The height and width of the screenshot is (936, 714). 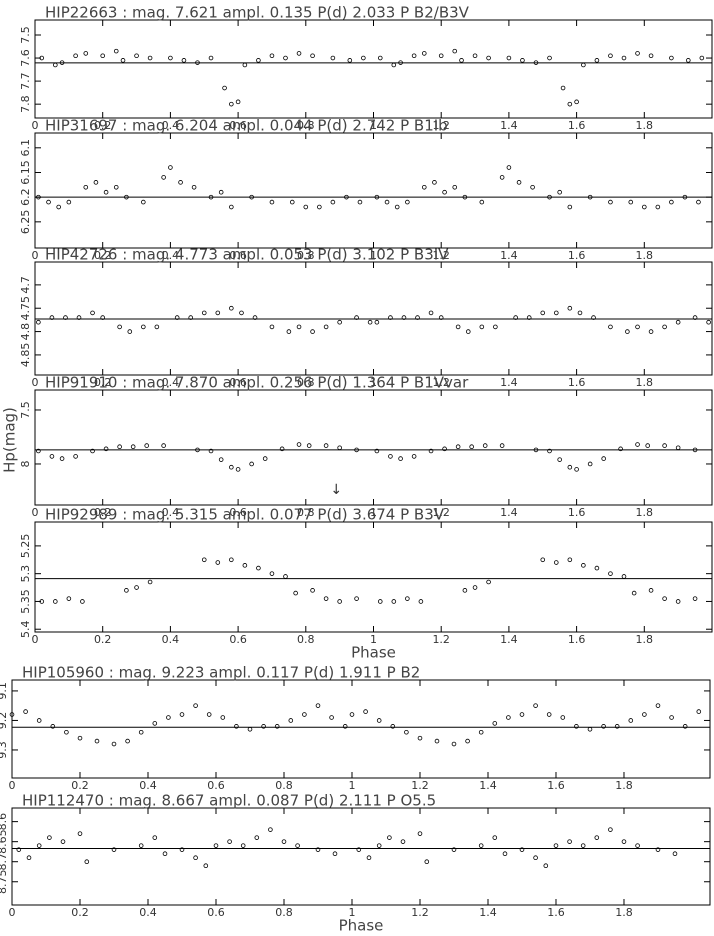 I want to click on y-tick-label: 5.3, so click(x=25, y=574).